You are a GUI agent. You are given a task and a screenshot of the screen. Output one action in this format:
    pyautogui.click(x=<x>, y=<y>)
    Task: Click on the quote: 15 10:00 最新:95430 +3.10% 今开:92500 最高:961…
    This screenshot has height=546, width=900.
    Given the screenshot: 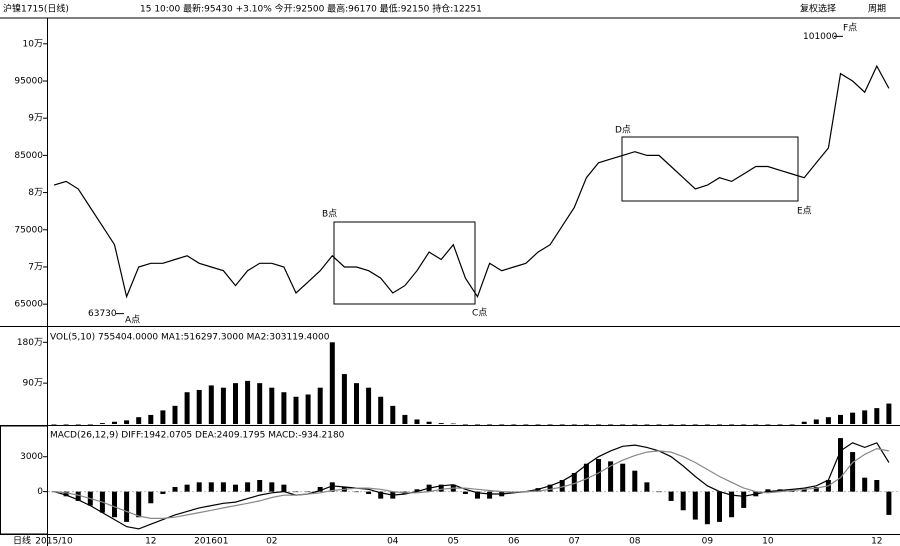 What is the action you would take?
    pyautogui.click(x=311, y=9)
    